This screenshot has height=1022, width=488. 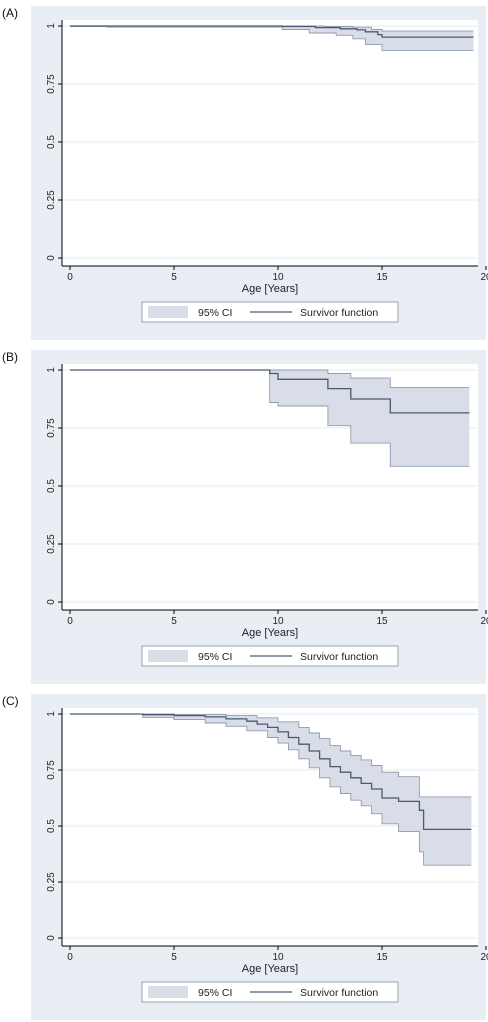 I want to click on panel-a-label: (A), so click(x=10, y=13).